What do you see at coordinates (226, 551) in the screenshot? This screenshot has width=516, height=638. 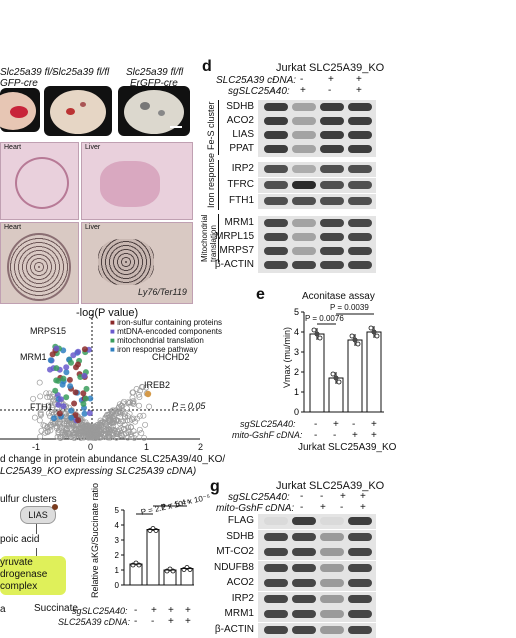 I see `g-label-2: MT-CO2` at bounding box center [226, 551].